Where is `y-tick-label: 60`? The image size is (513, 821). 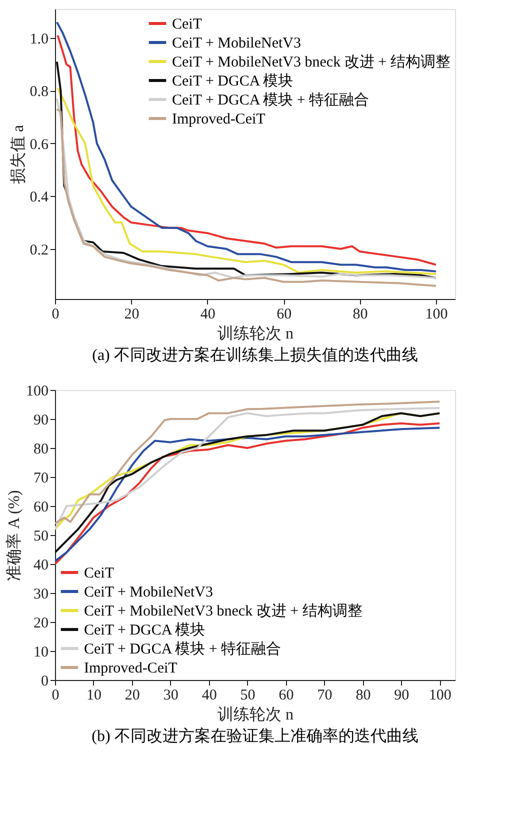
y-tick-label: 60 is located at coordinates (41, 508).